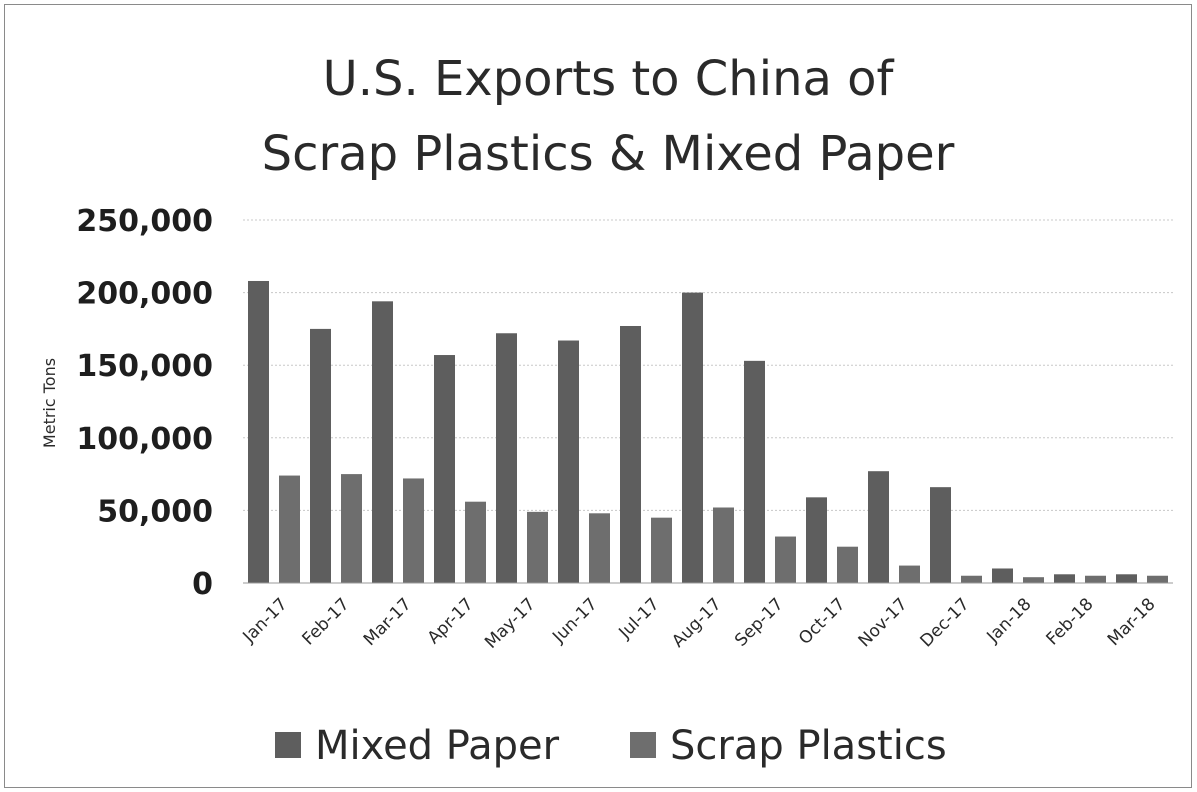 The height and width of the screenshot is (792, 1197). What do you see at coordinates (1069, 621) in the screenshot?
I see `x-tick-label: Feb-18` at bounding box center [1069, 621].